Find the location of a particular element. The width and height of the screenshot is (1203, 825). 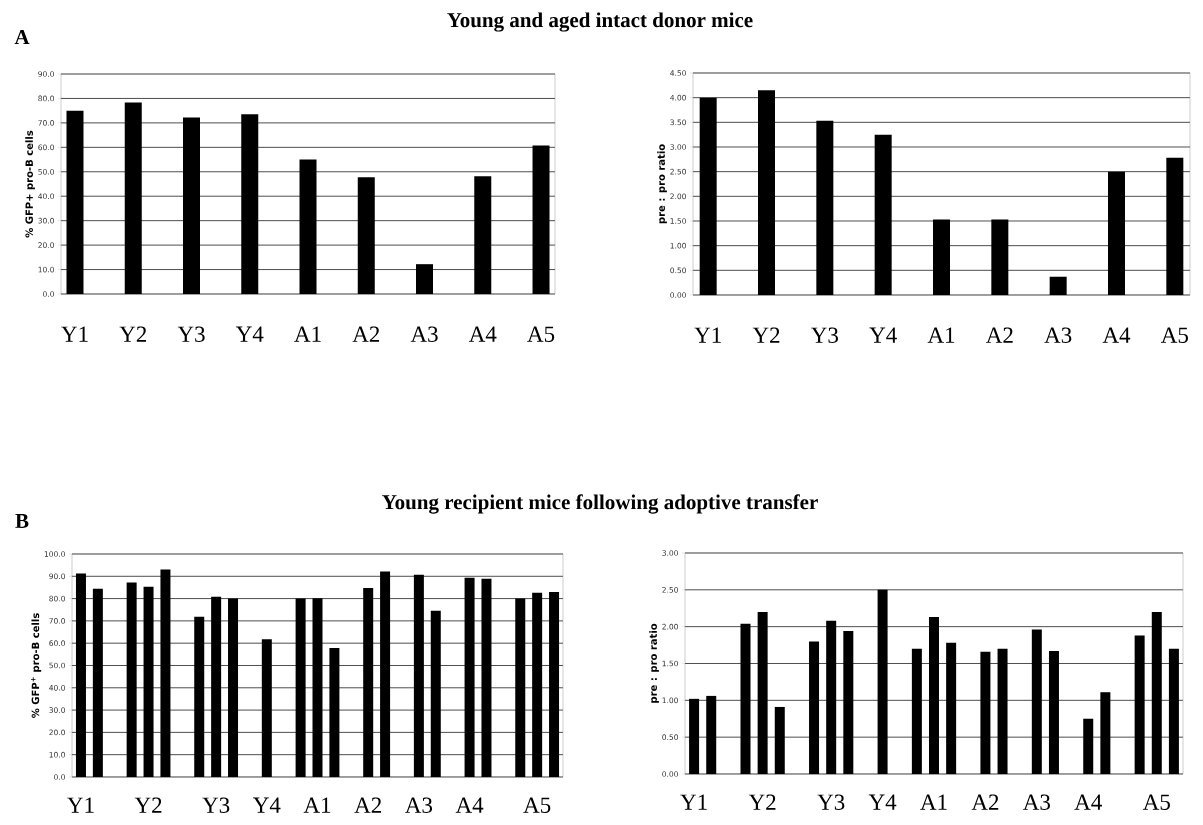

text: Young and aged intact donor mice is located at coordinates (600, 22).